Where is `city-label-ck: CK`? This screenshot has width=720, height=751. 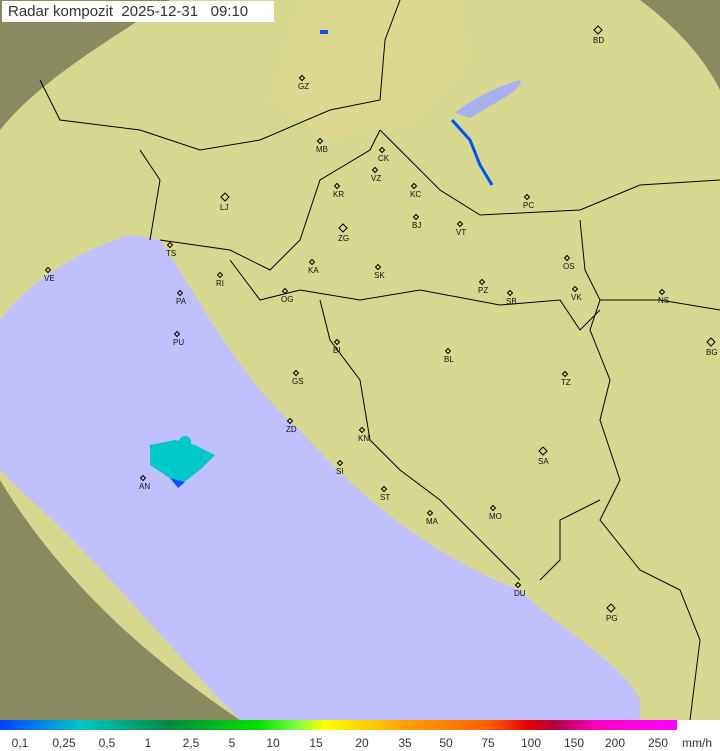
city-label-ck: CK is located at coordinates (384, 158).